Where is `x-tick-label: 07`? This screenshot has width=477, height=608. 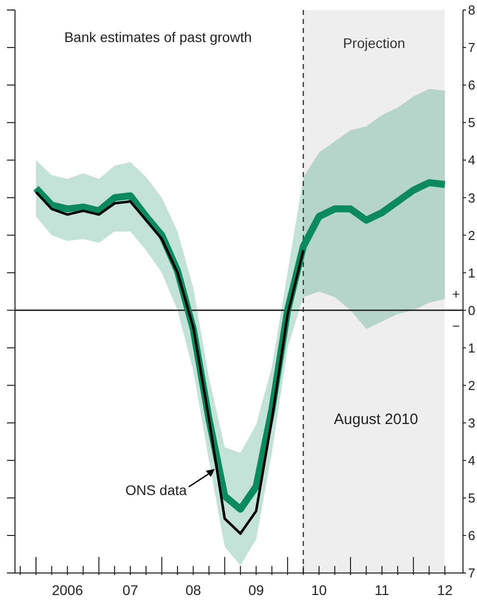
x-tick-label: 07 is located at coordinates (130, 590).